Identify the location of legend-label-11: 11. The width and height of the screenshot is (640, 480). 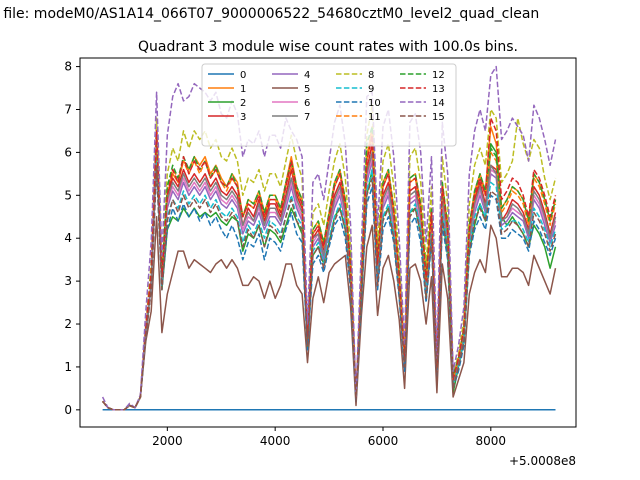
(374, 117).